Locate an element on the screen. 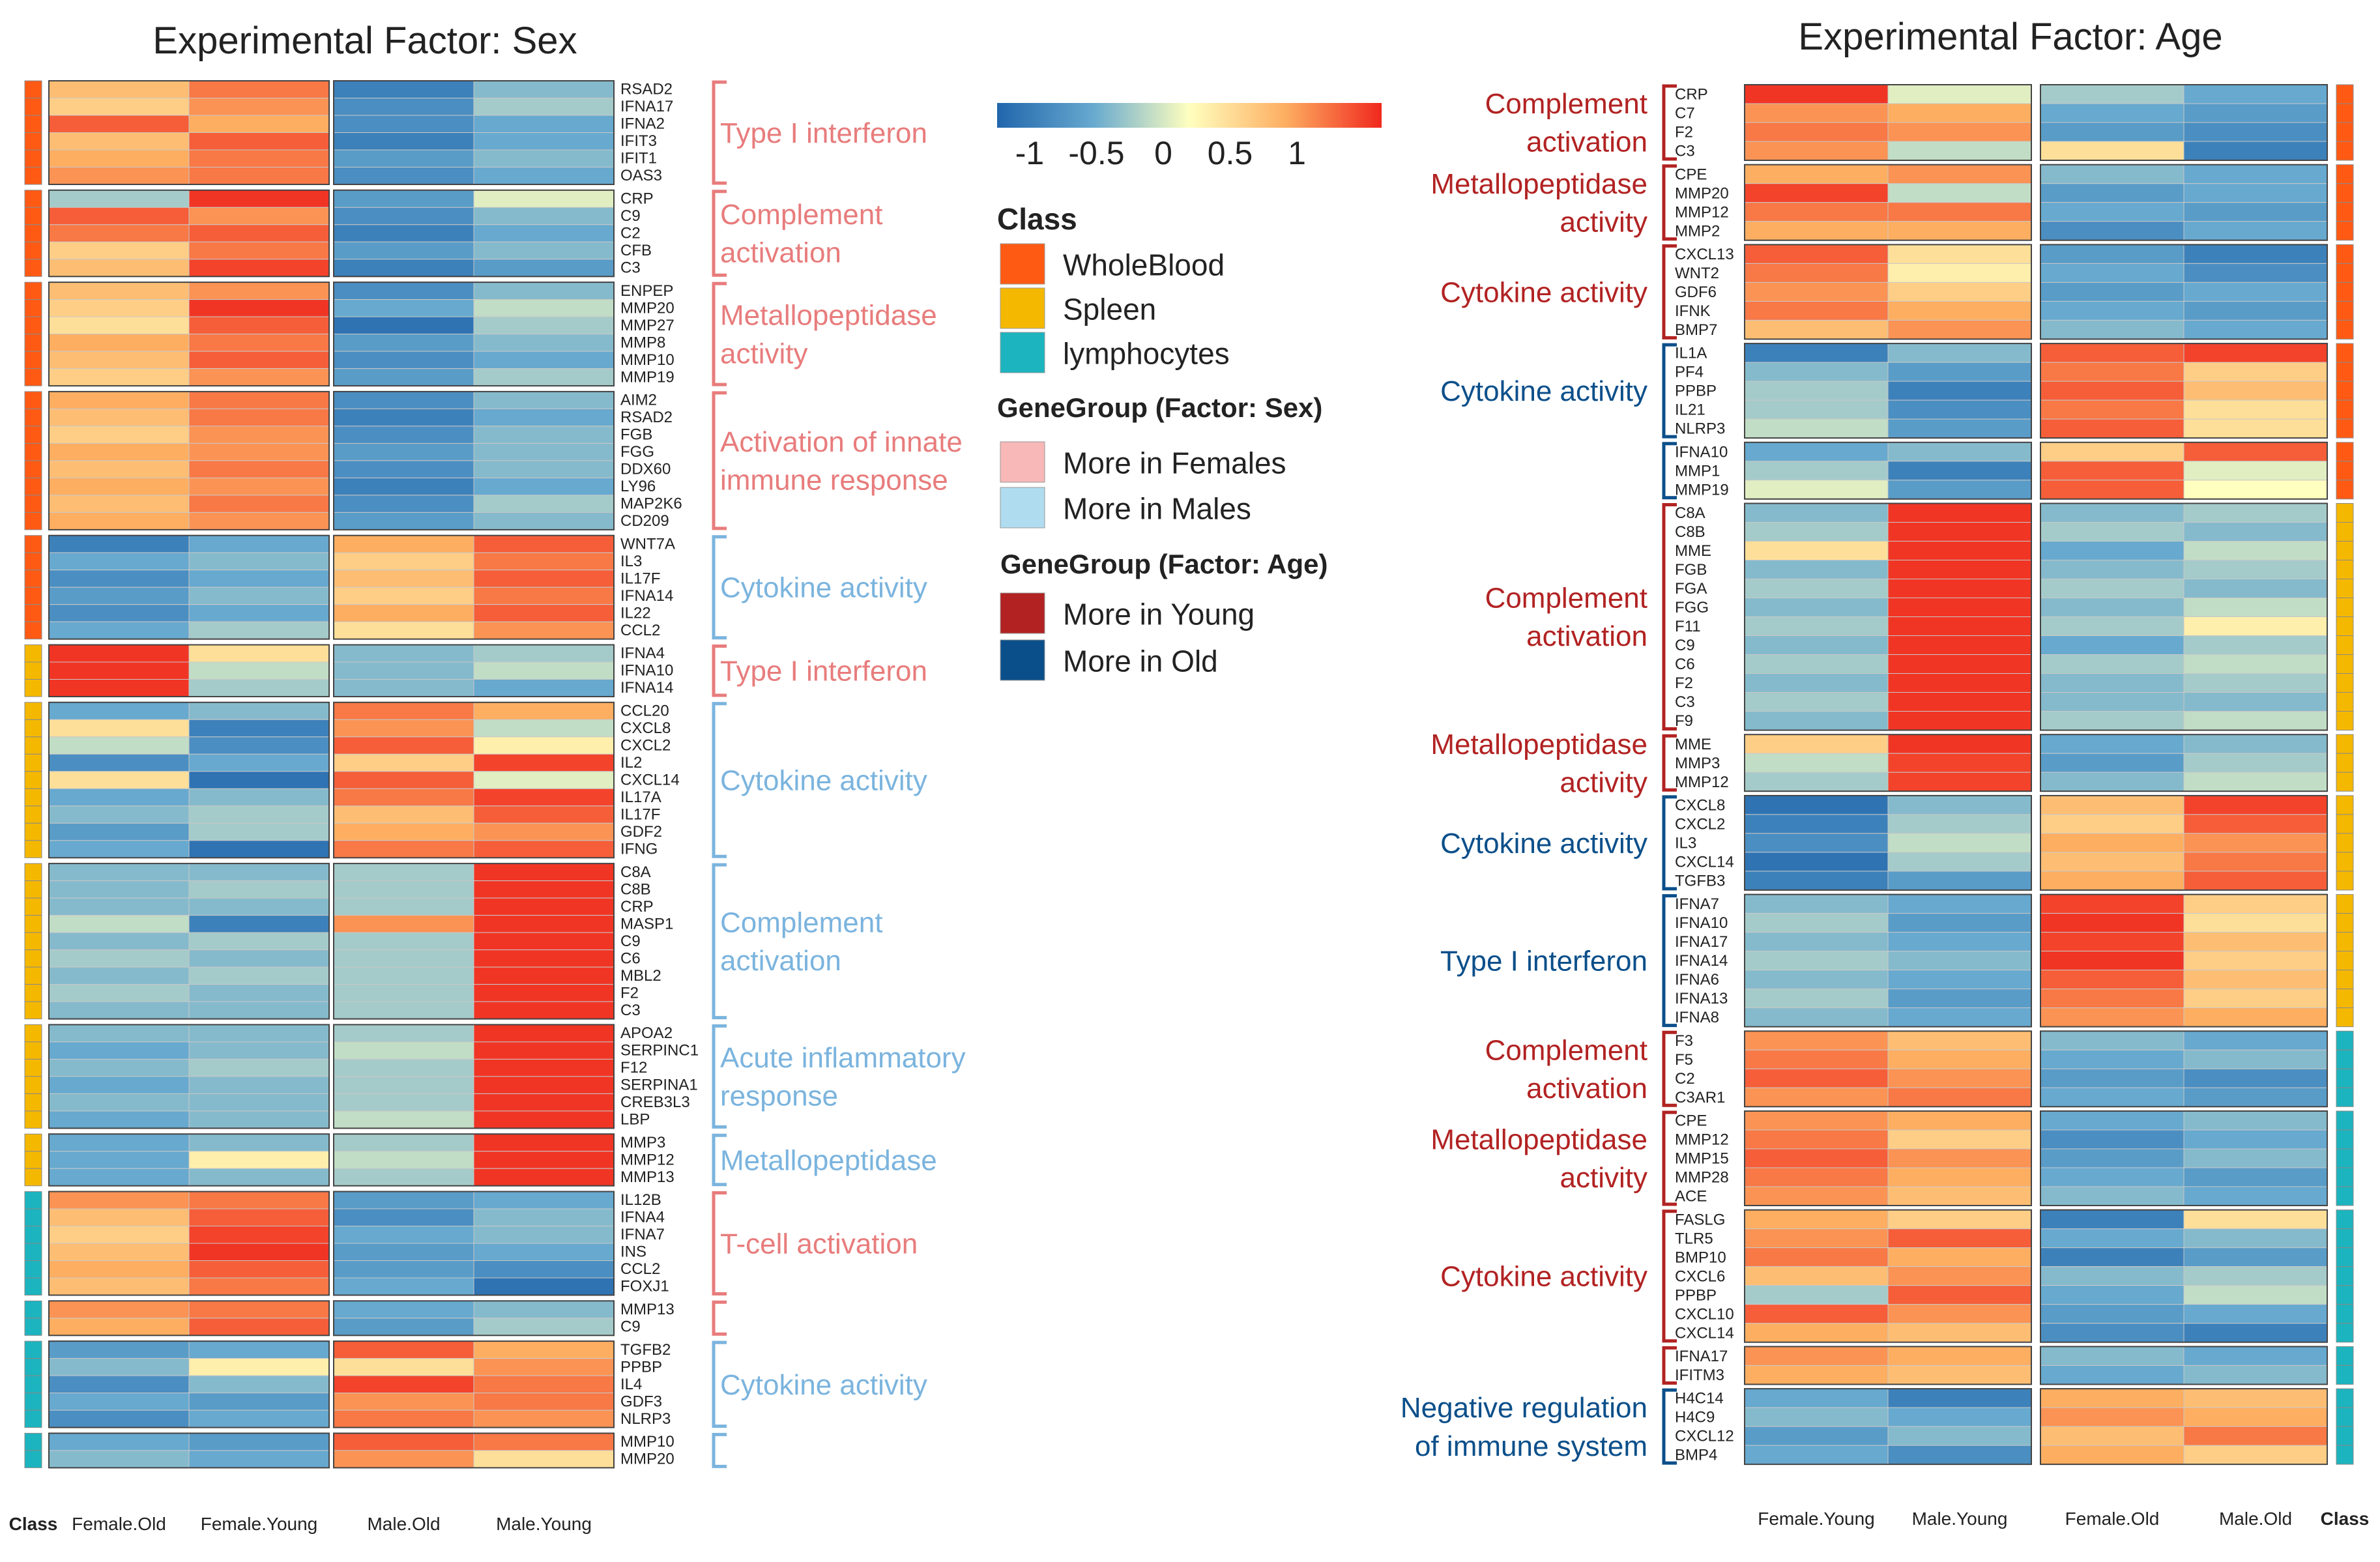  group-label: Activation of innate is located at coordinates (842, 442).